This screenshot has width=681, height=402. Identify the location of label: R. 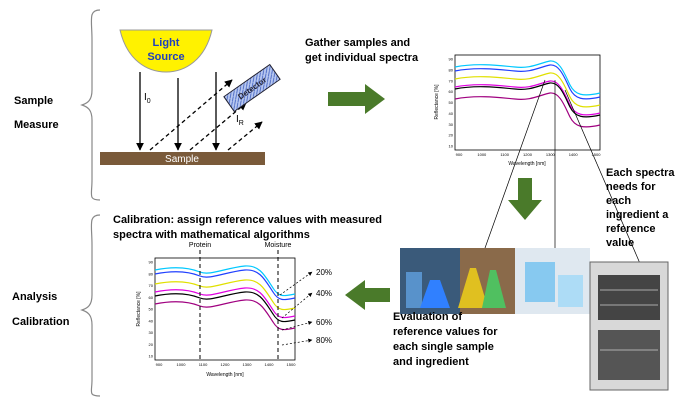
(241, 123).